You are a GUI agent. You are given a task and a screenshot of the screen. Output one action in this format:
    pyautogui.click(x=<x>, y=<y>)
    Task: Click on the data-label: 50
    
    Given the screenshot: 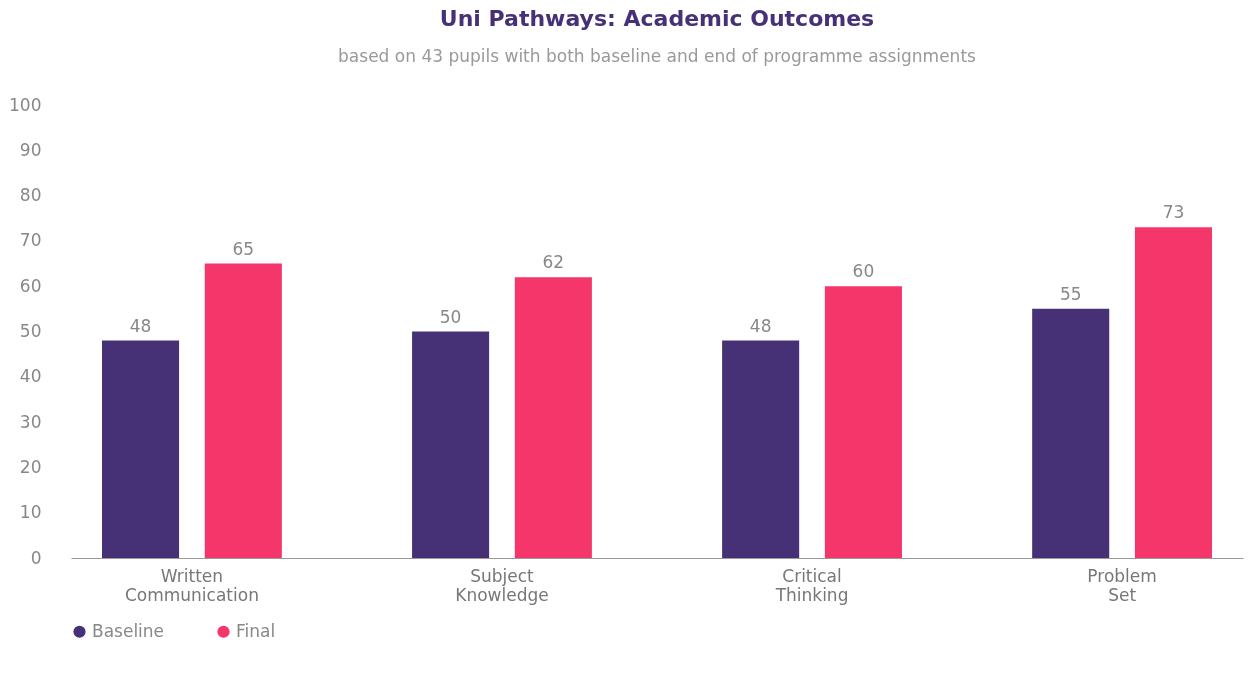 What is the action you would take?
    pyautogui.click(x=450, y=316)
    